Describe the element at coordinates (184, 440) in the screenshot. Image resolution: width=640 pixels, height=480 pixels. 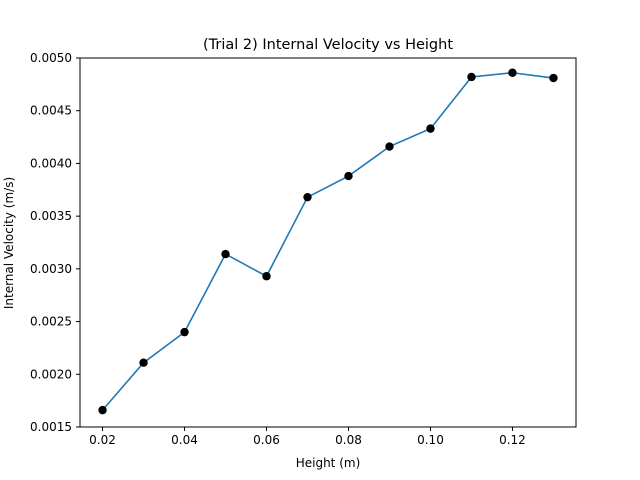
I see `x-tick-label: 0.04` at that location.